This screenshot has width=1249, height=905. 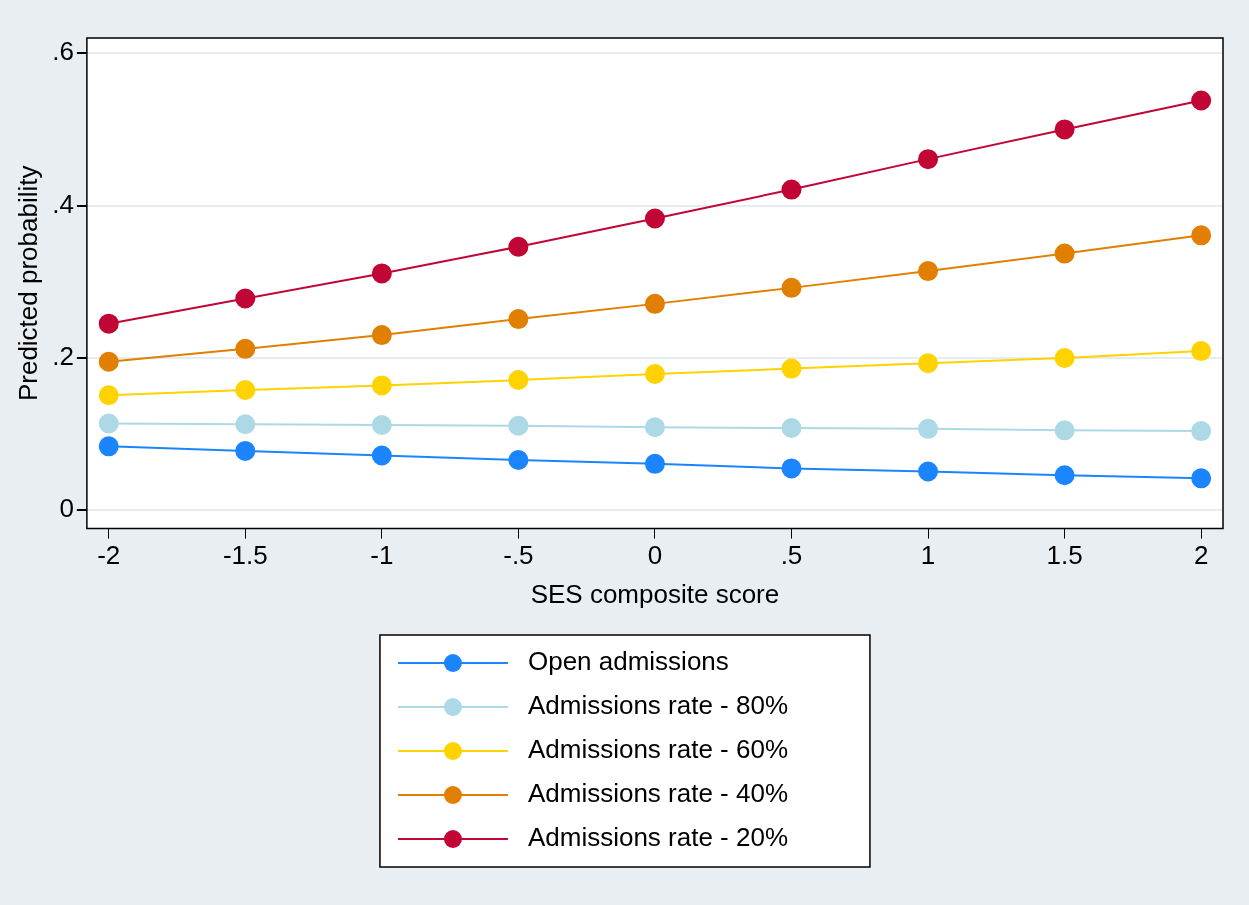 I want to click on x-tick-label: 0, so click(x=655, y=555).